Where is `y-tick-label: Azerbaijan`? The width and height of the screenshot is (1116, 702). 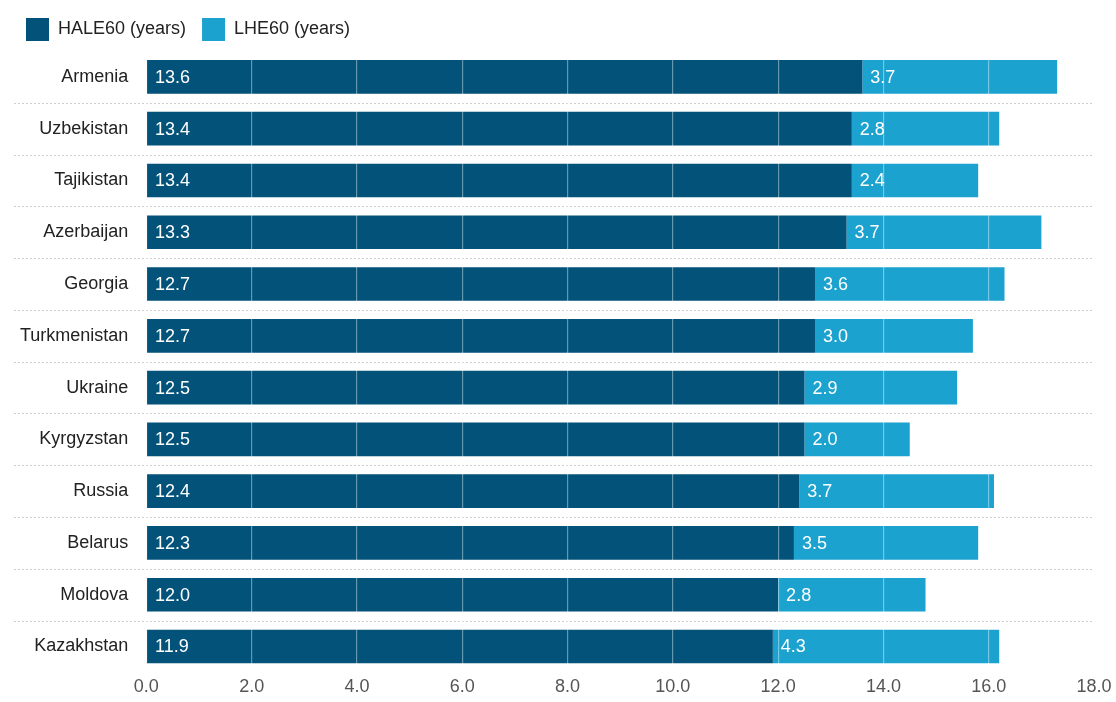
y-tick-label: Azerbaijan is located at coordinates (86, 231).